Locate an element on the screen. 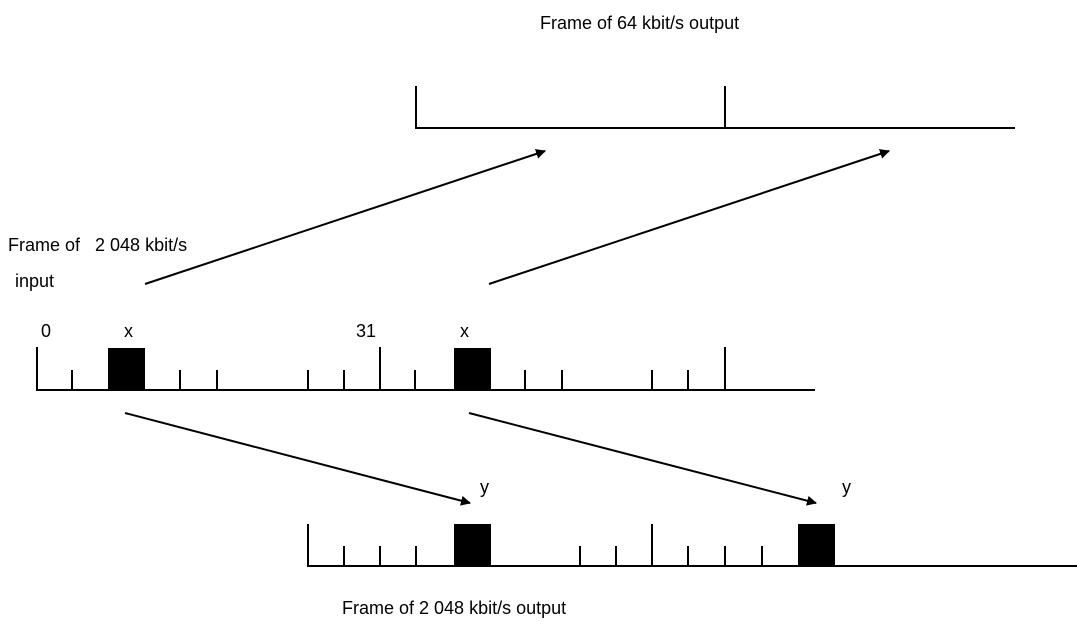 This screenshot has height=633, width=1077. arrow-input-to-64k-first is located at coordinates (345, 217).